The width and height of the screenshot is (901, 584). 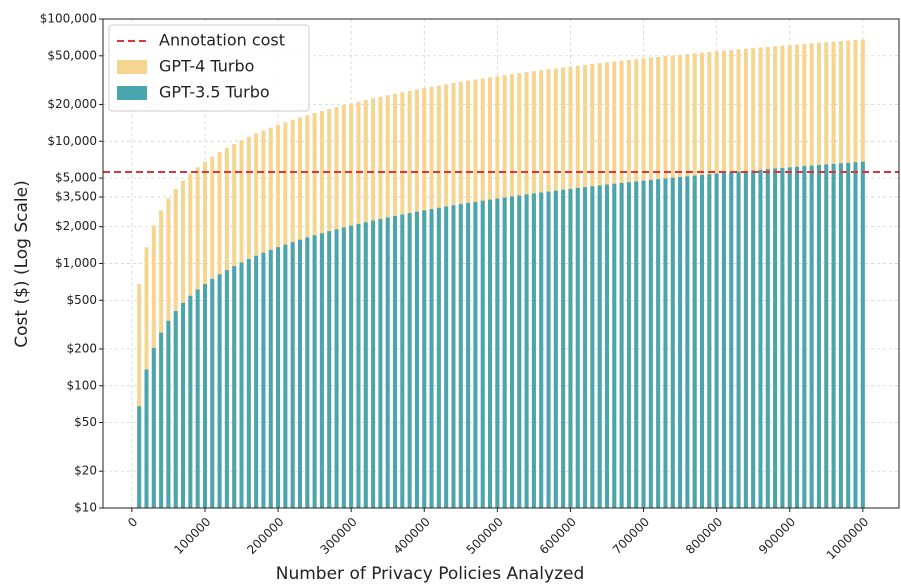 I want to click on y-tick-label: $50,000, so click(x=72, y=55).